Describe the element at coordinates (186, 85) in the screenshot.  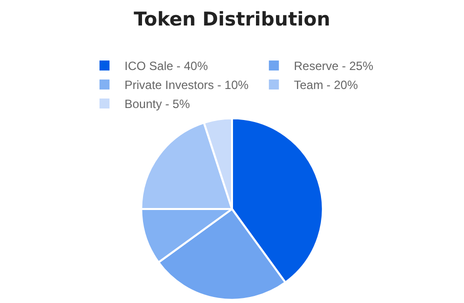
I see `legend-label: Private Investors - 10%` at that location.